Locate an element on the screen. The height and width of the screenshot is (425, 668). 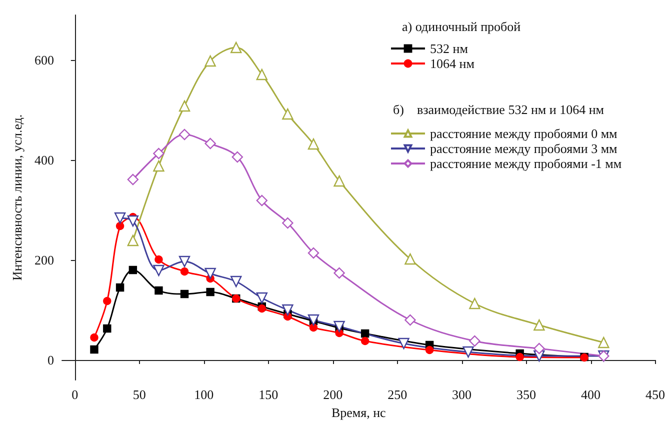
y-axis-title: Интенсивность линии, усл.ед. is located at coordinates (17, 197).